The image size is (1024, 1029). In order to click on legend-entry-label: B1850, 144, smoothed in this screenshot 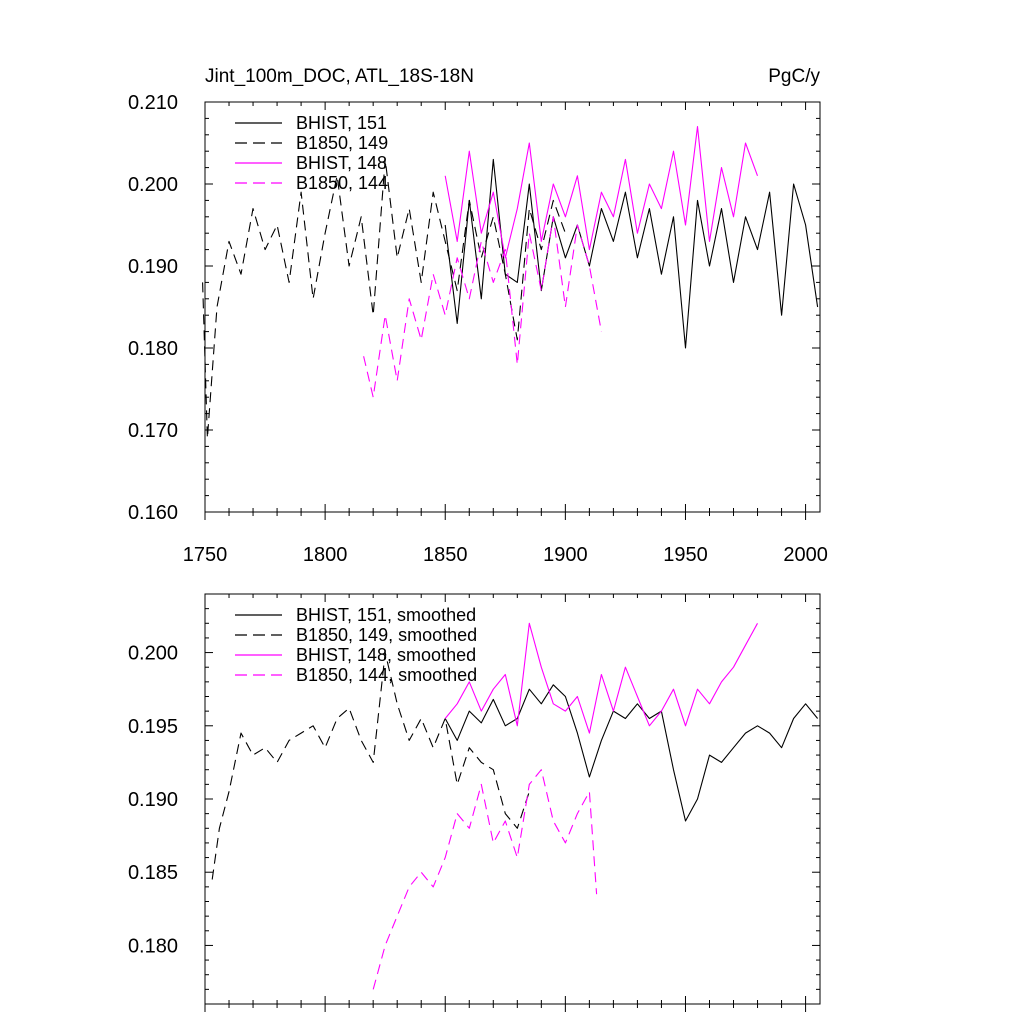, I will do `click(386, 675)`.